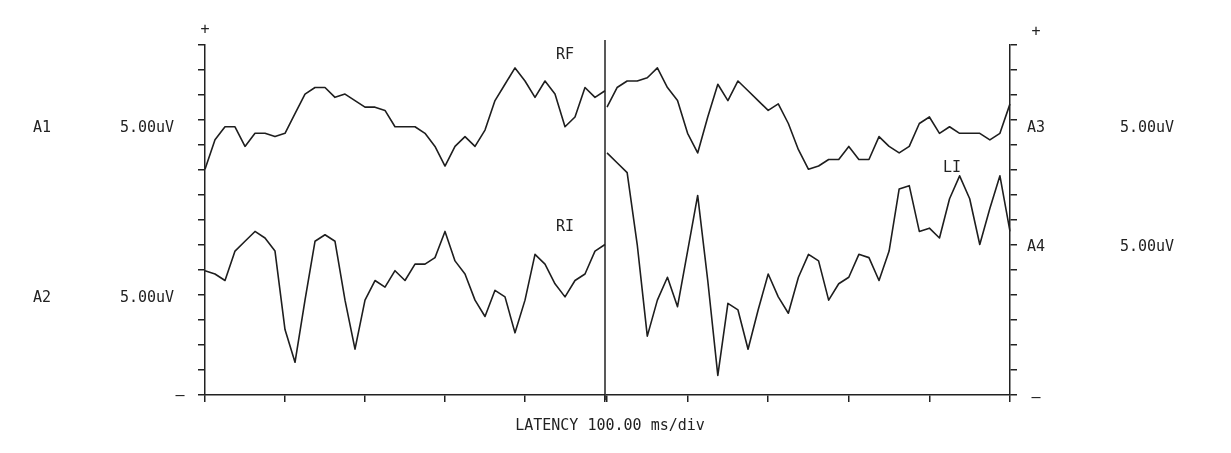 The width and height of the screenshot is (1231, 453). What do you see at coordinates (42, 126) in the screenshot?
I see `text: A1` at bounding box center [42, 126].